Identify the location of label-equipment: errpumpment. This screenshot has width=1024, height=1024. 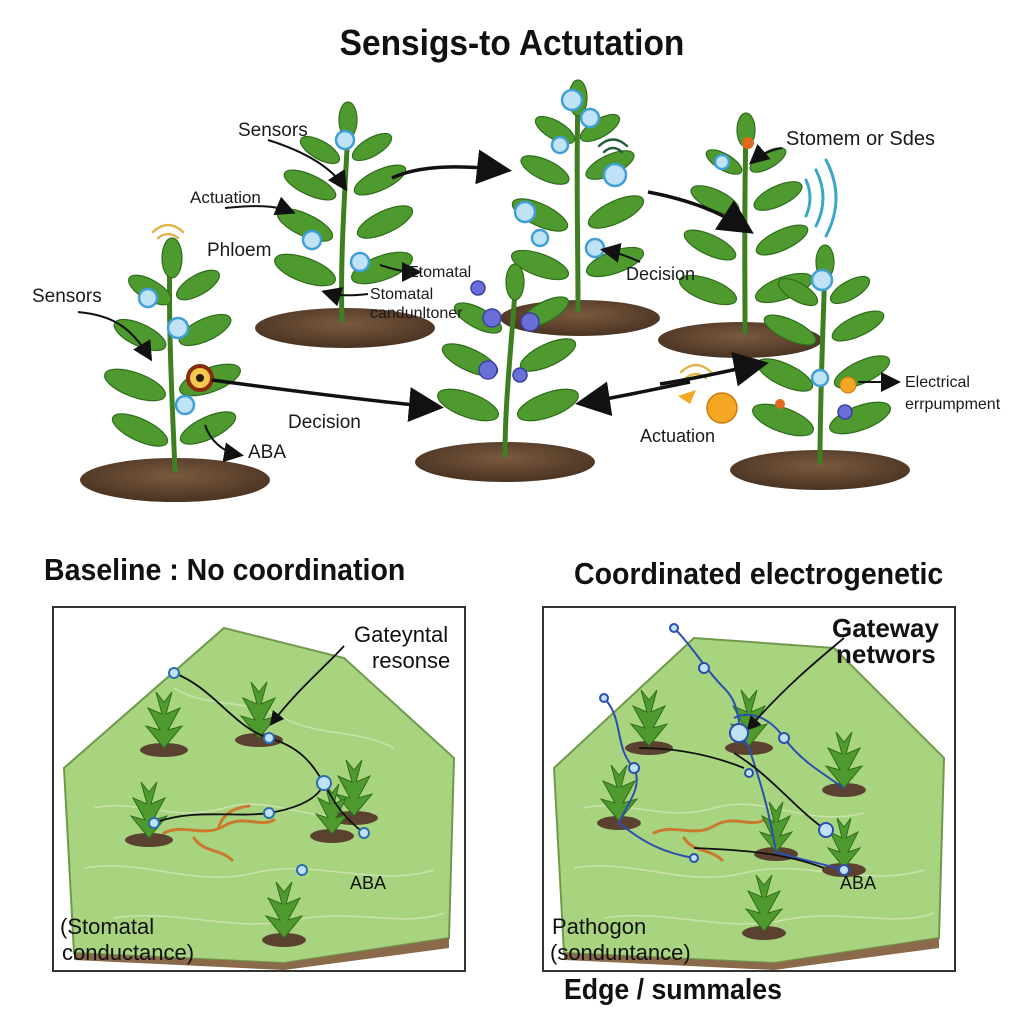
(953, 404).